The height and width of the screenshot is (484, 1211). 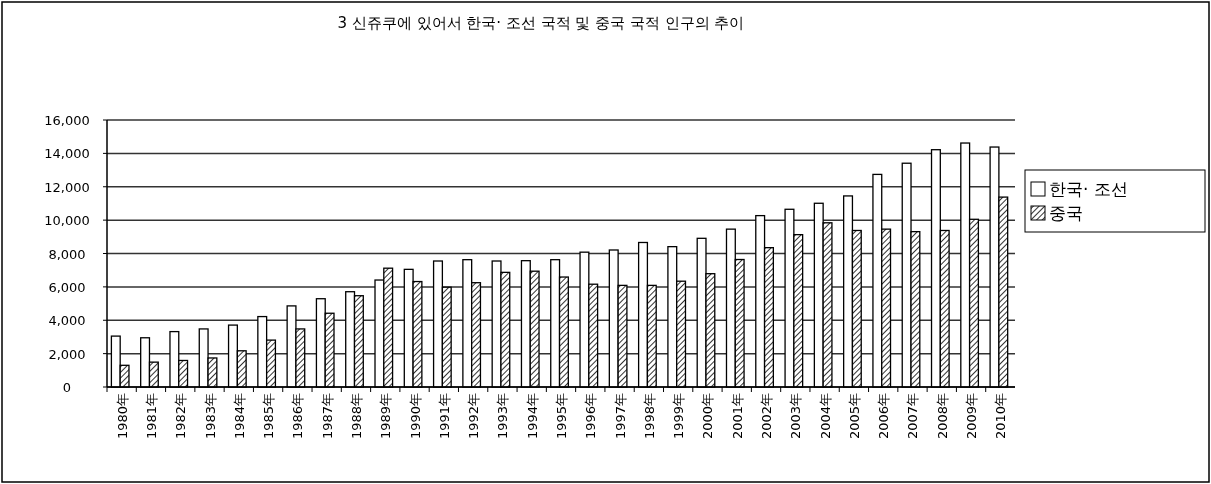 I want to click on x-tick-label: 1987年, so click(x=327, y=416).